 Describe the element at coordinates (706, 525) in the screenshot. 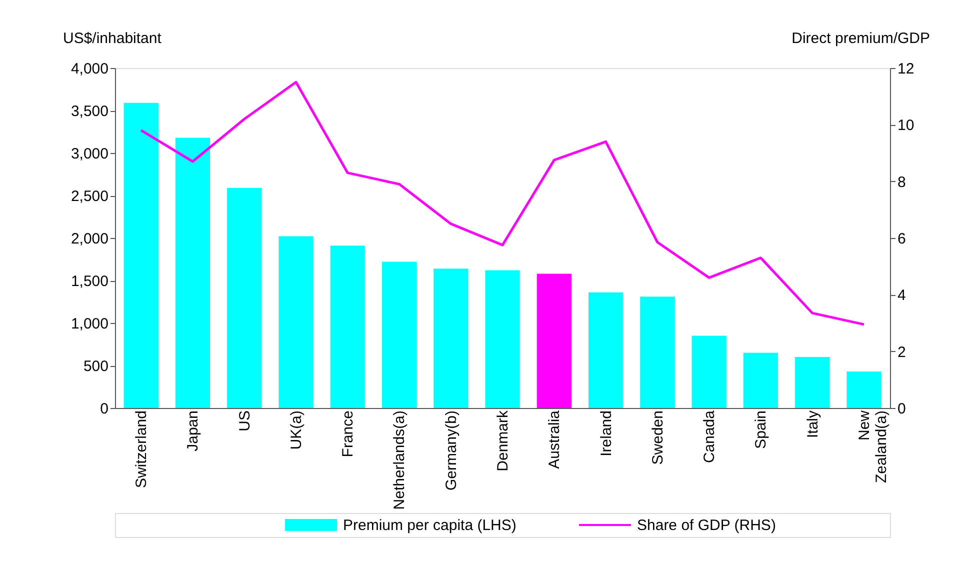

I see `legend-label: Share of GDP (RHS)` at that location.